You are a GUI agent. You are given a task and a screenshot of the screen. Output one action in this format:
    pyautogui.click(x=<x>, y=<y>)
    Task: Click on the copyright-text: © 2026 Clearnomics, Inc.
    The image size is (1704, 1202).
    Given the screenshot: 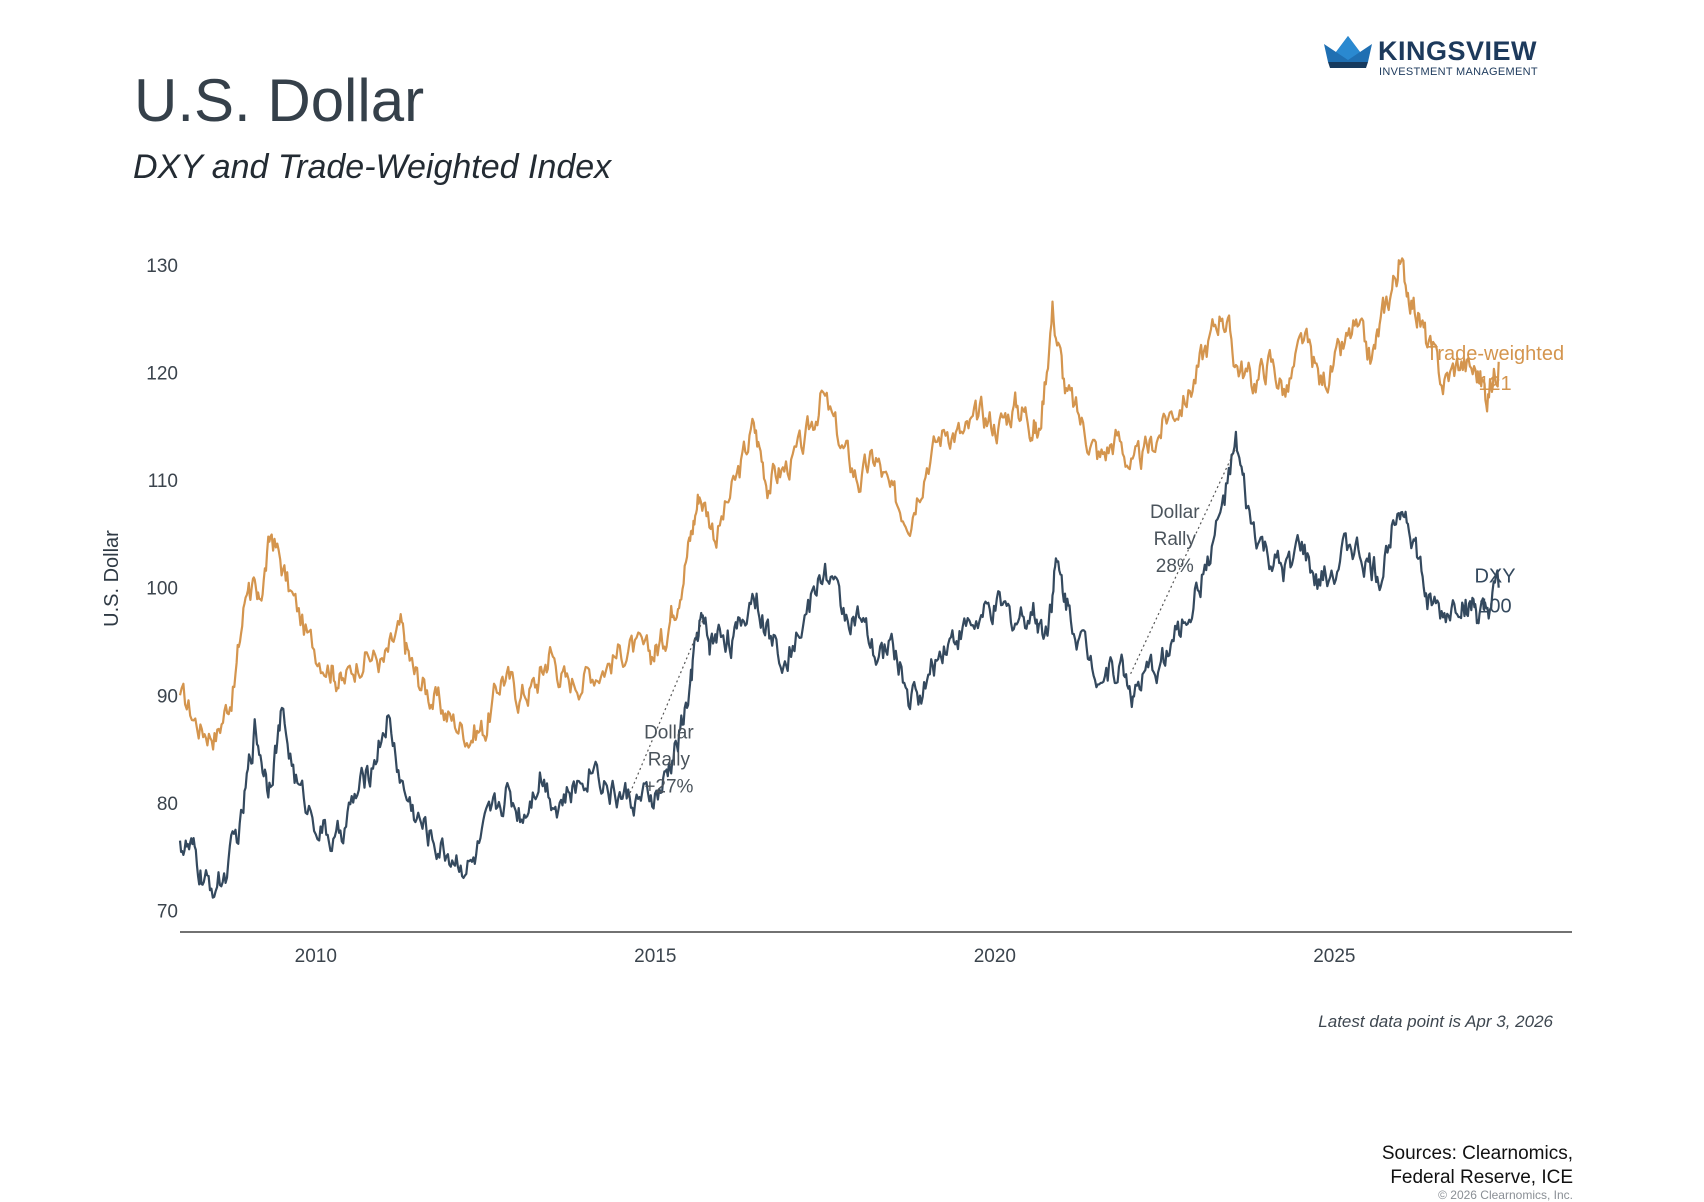 What is the action you would take?
    pyautogui.click(x=1505, y=1195)
    